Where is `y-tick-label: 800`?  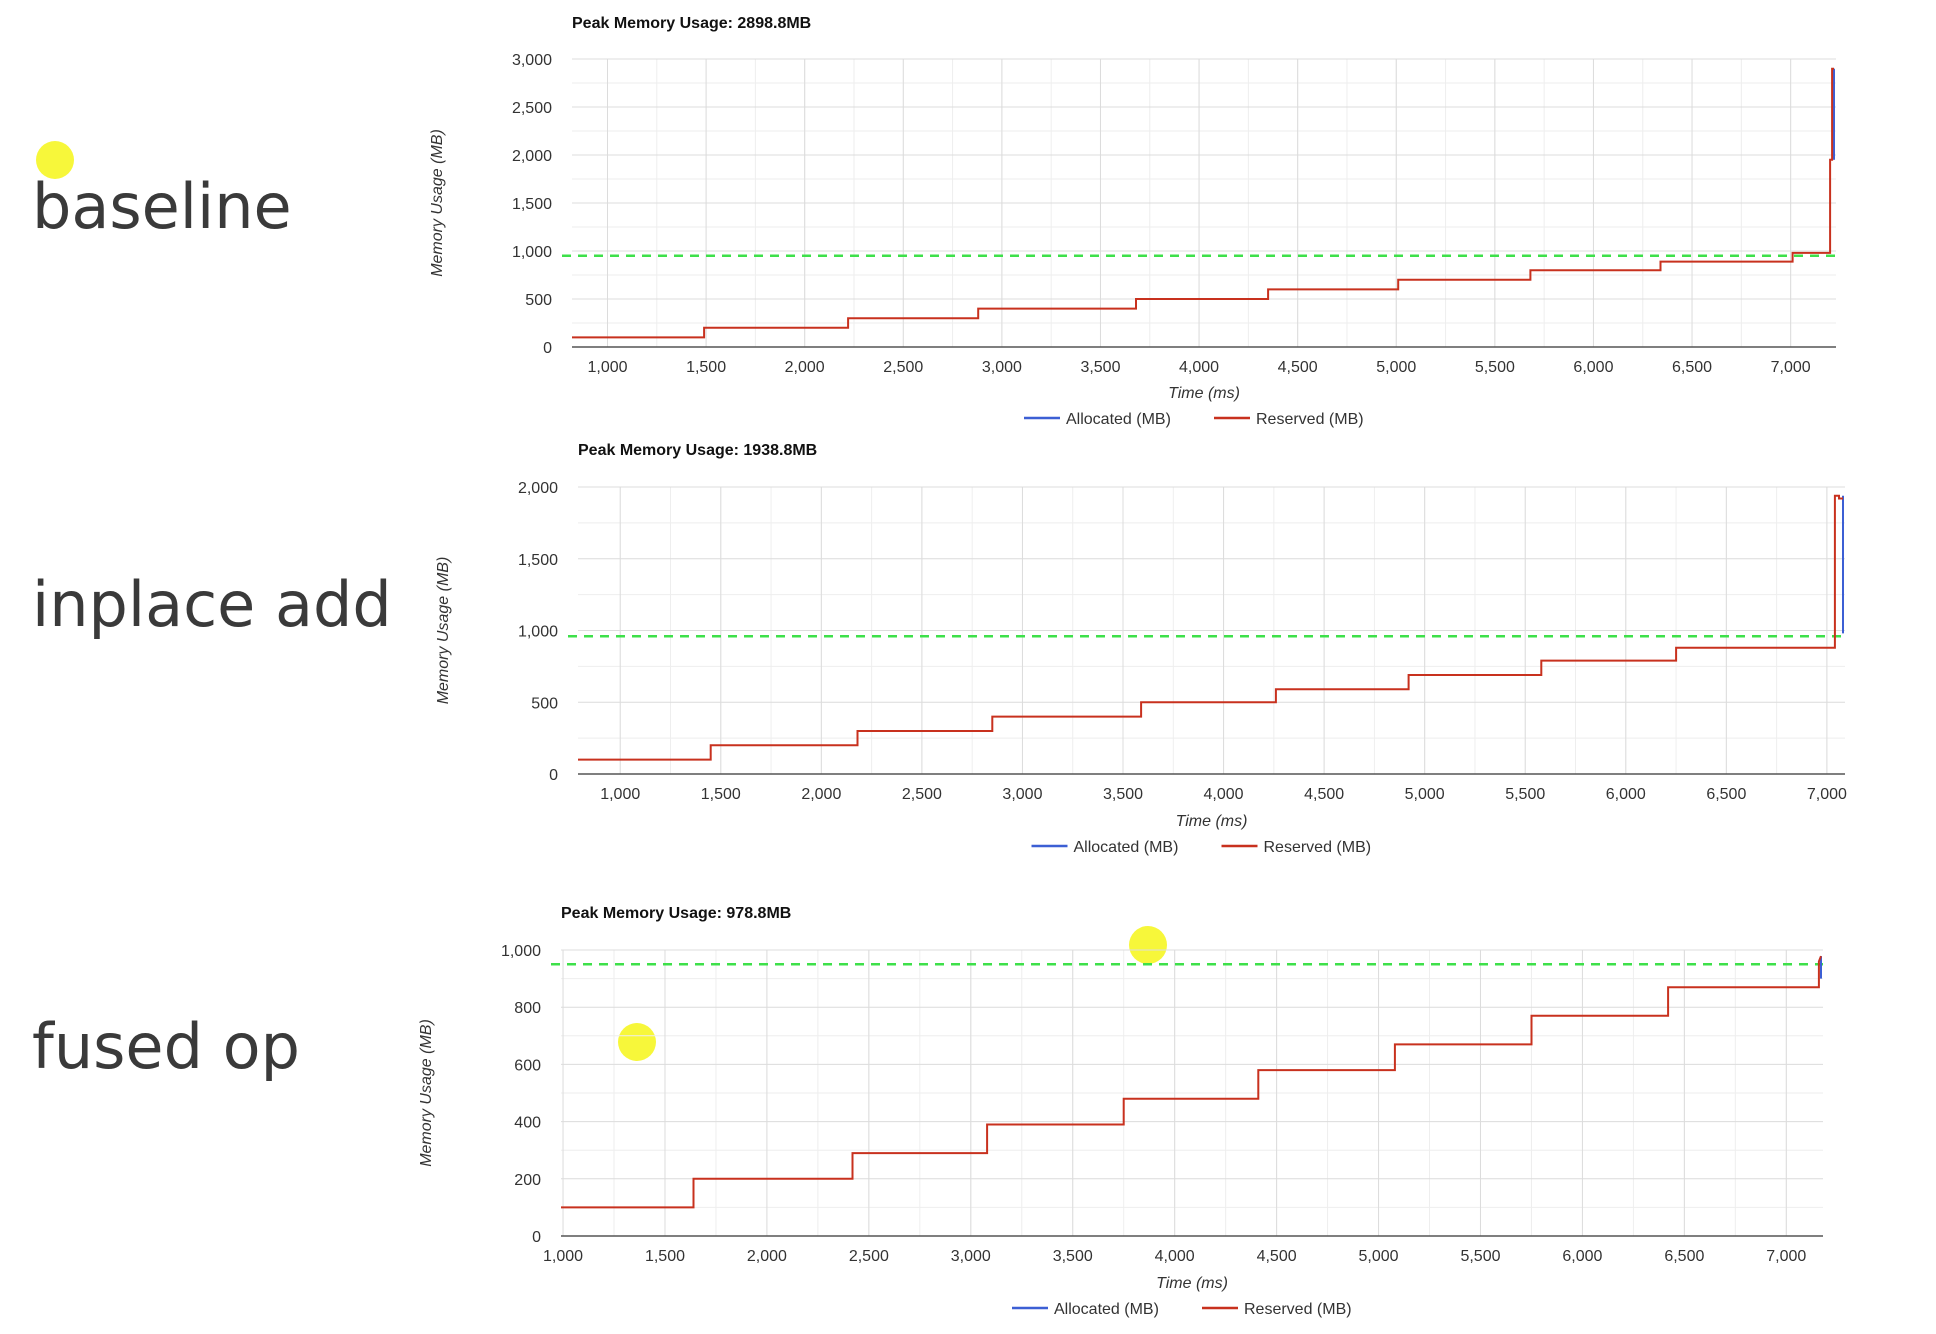
y-tick-label: 800 is located at coordinates (527, 1008).